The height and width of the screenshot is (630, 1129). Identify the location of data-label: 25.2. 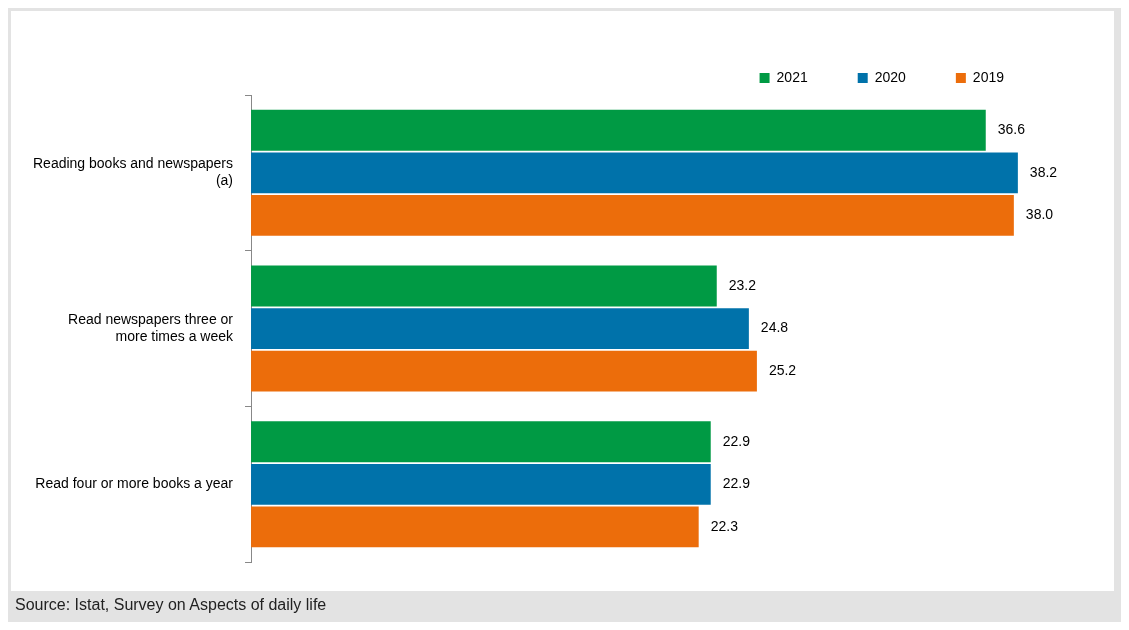
(782, 370).